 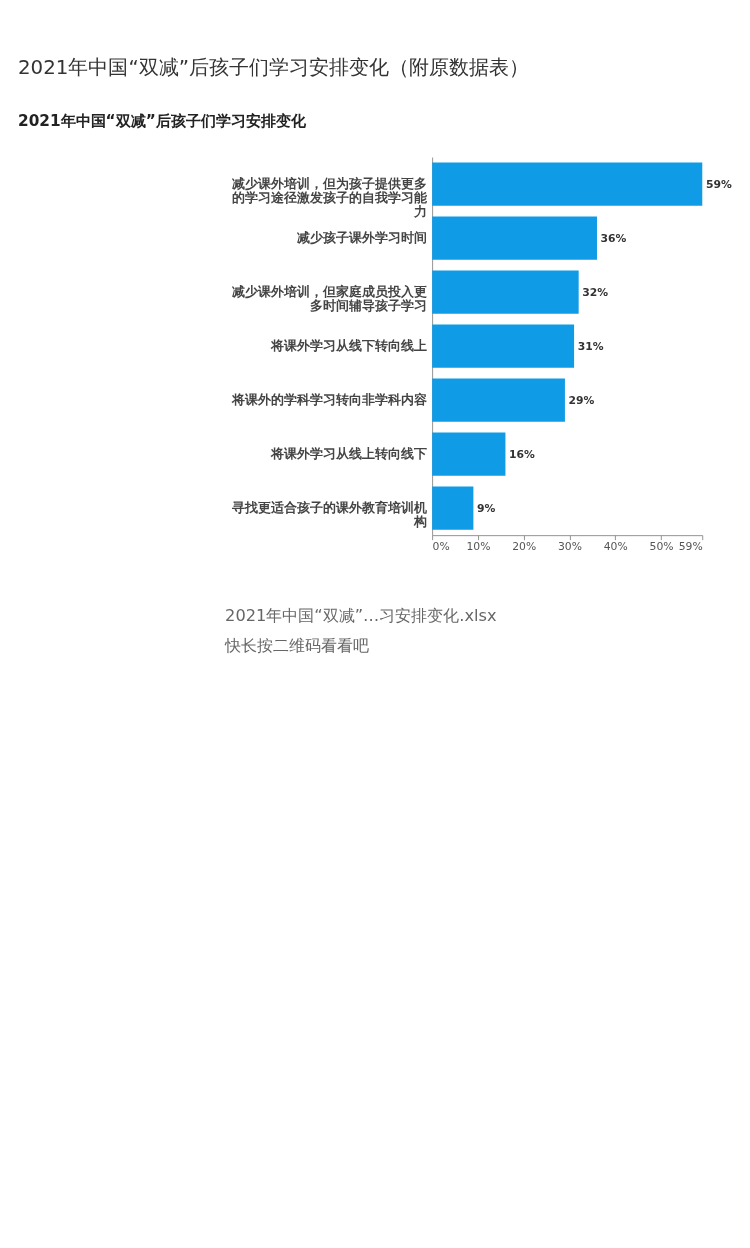 What do you see at coordinates (329, 399) in the screenshot?
I see `y-tick-label: 将课外的学科学习转向非学科内容` at bounding box center [329, 399].